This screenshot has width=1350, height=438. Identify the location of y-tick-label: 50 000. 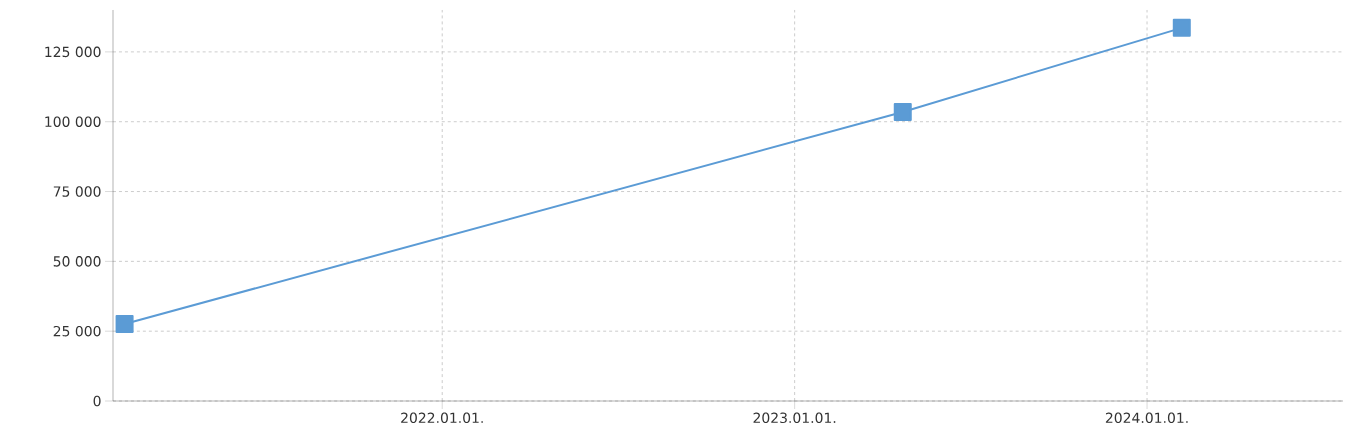
(77, 261).